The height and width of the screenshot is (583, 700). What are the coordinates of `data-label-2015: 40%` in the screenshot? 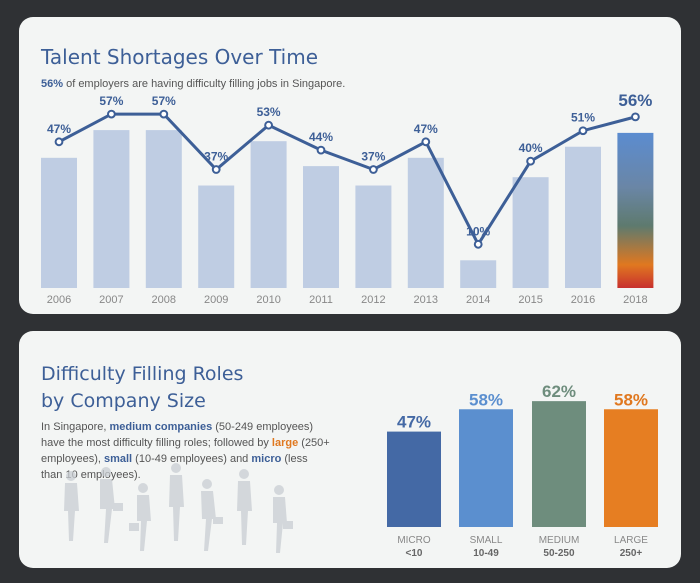 It's located at (531, 148).